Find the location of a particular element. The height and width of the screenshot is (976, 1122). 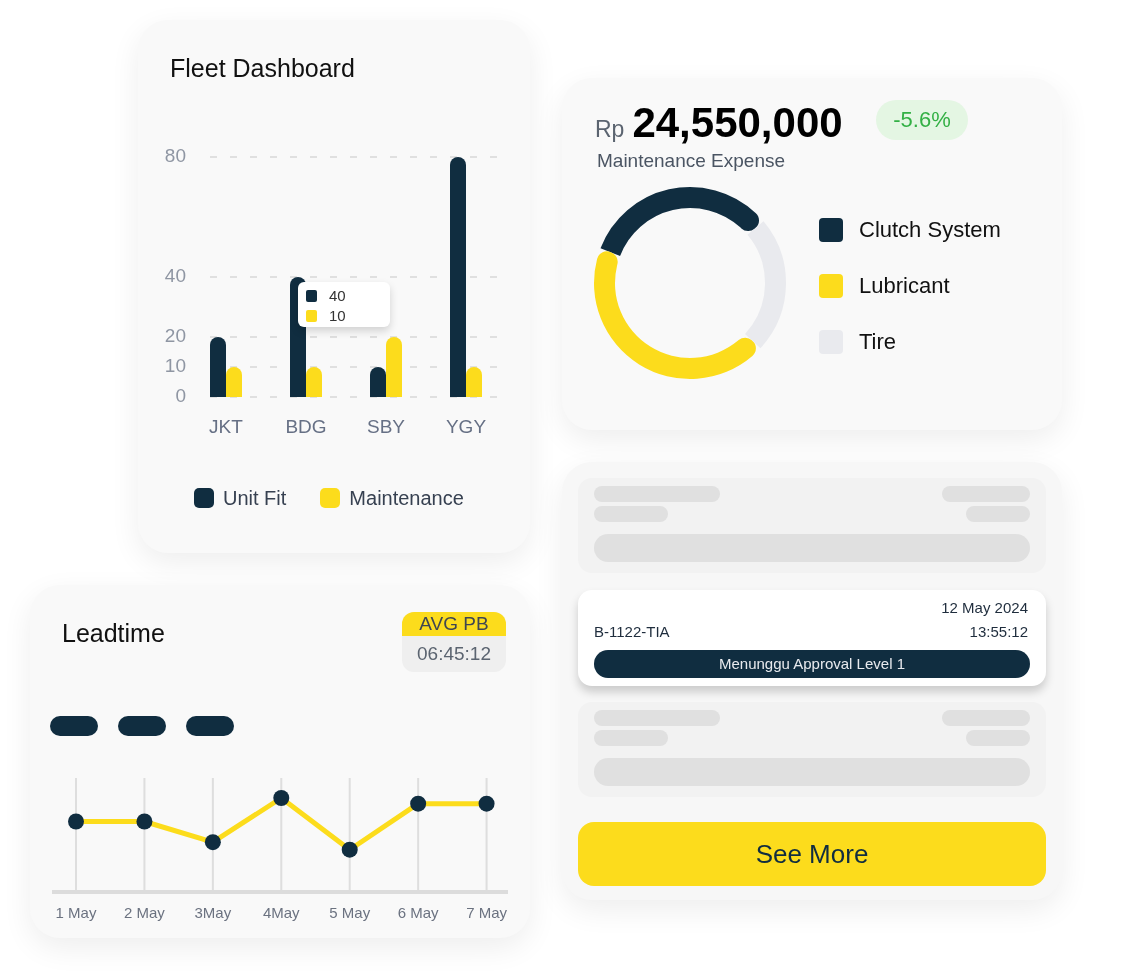

y-tick-label: 80 is located at coordinates (175, 156).